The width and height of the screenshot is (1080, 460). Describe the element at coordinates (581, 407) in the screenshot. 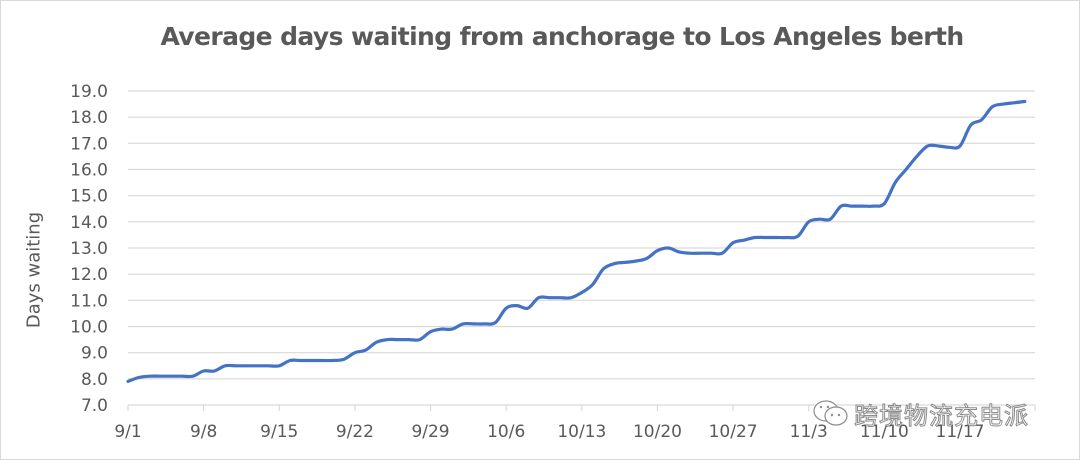

I see `x-axis` at that location.